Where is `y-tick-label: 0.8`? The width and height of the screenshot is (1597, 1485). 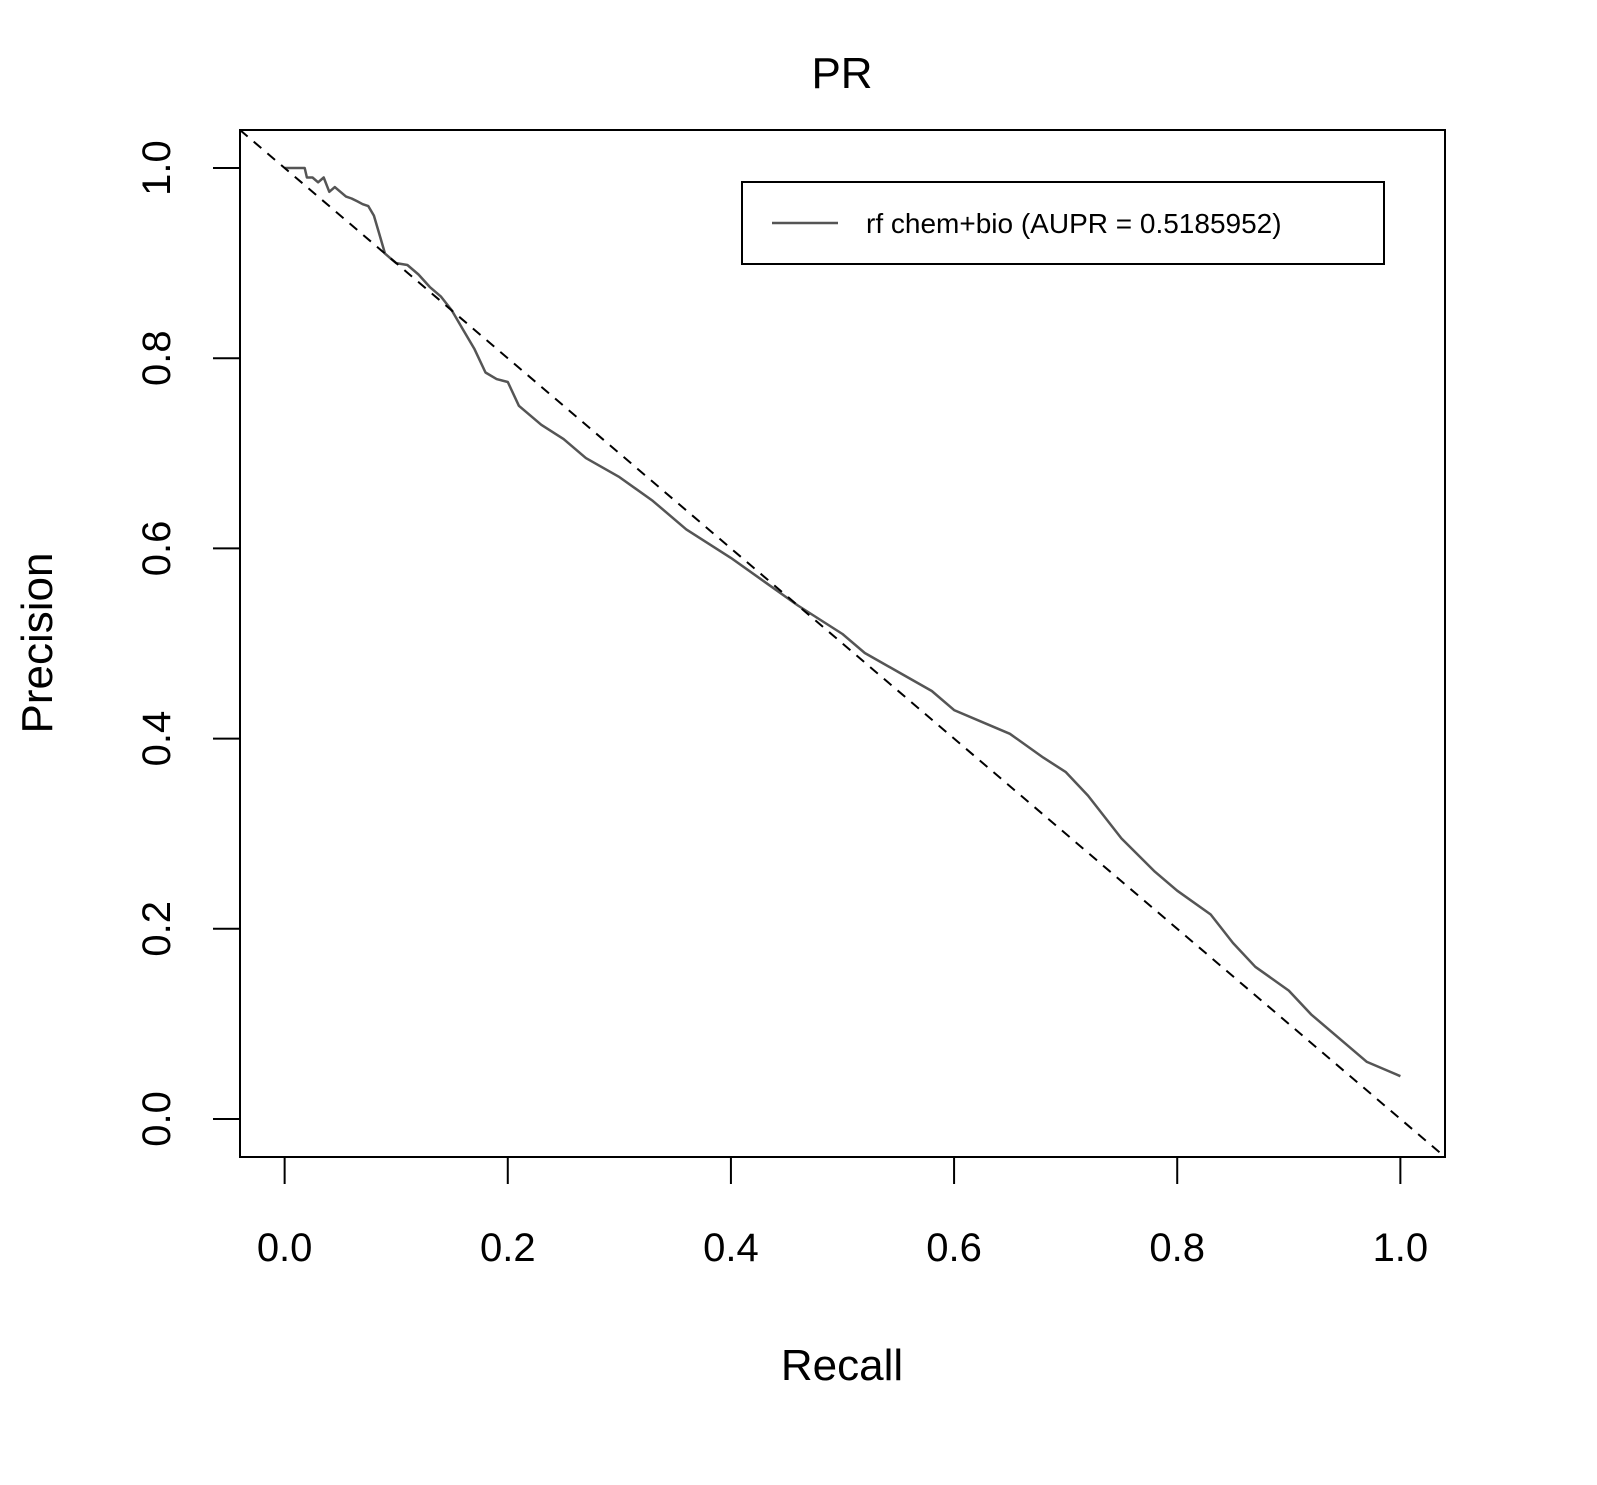 y-tick-label: 0.8 is located at coordinates (157, 358).